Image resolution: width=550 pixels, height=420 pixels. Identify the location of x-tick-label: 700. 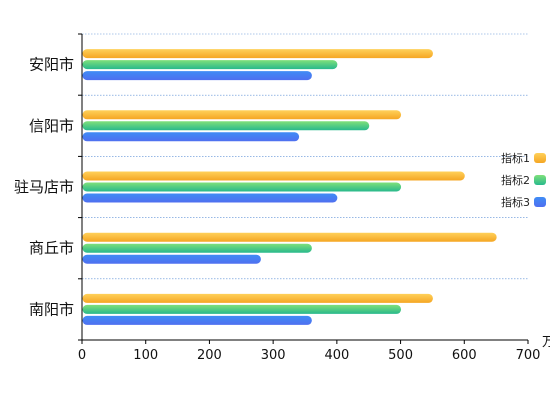
(528, 355).